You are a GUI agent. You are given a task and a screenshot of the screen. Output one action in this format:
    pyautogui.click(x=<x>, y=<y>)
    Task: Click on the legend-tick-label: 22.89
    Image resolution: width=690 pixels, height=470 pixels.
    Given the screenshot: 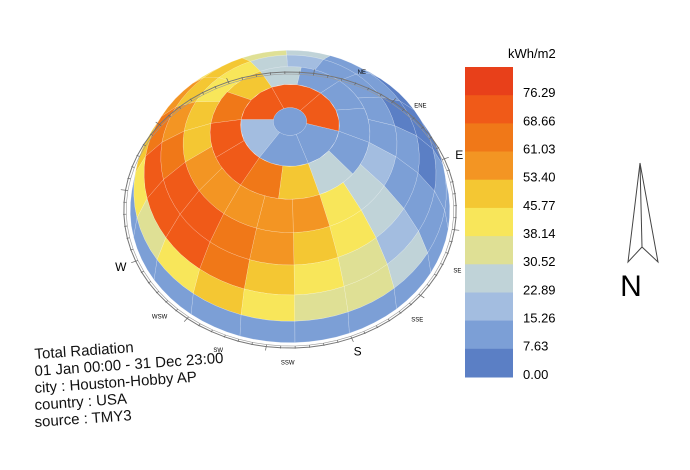 What is the action you would take?
    pyautogui.click(x=539, y=289)
    